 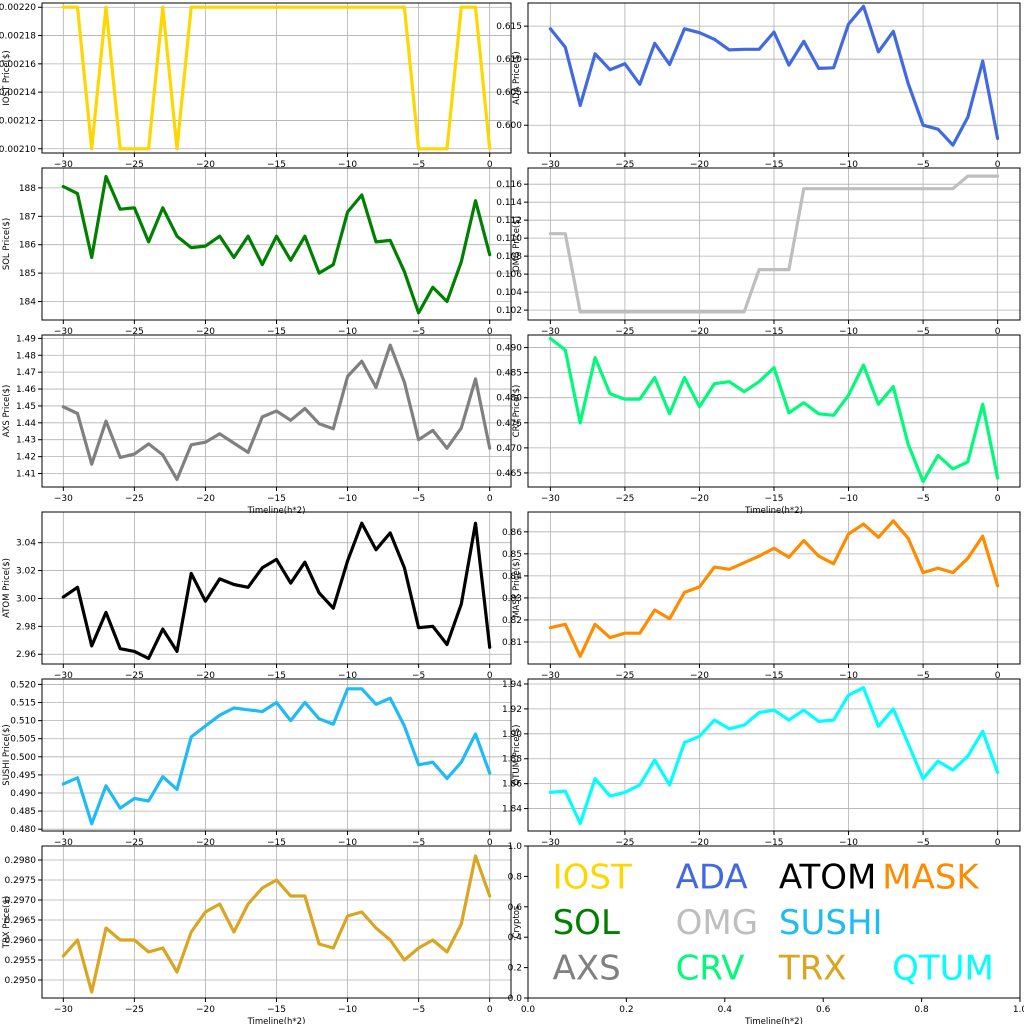 What do you see at coordinates (509, 474) in the screenshot?
I see `y-tick-label: 0.465` at bounding box center [509, 474].